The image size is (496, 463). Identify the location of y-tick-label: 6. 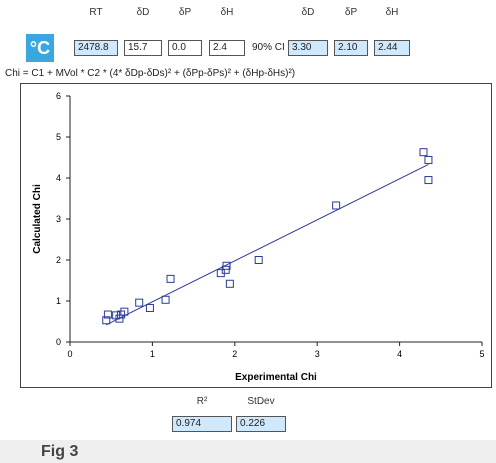
(58, 96).